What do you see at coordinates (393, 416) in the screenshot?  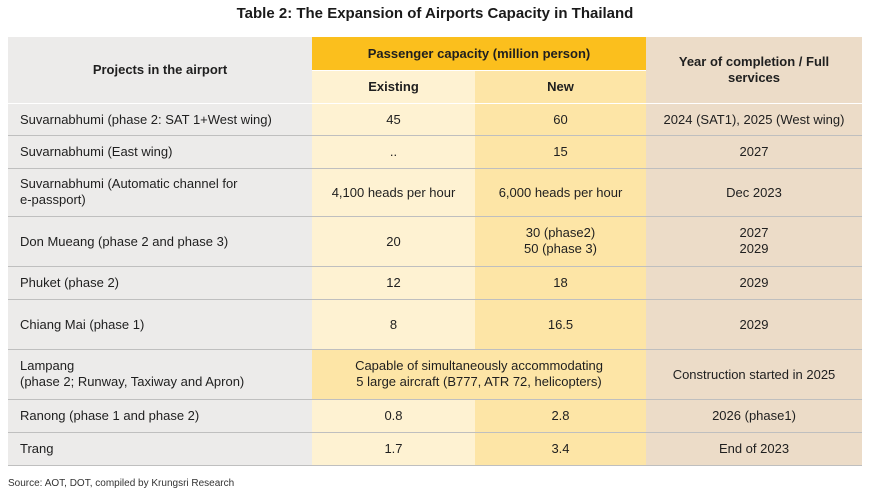 I see `existing-cell: 0.8` at bounding box center [393, 416].